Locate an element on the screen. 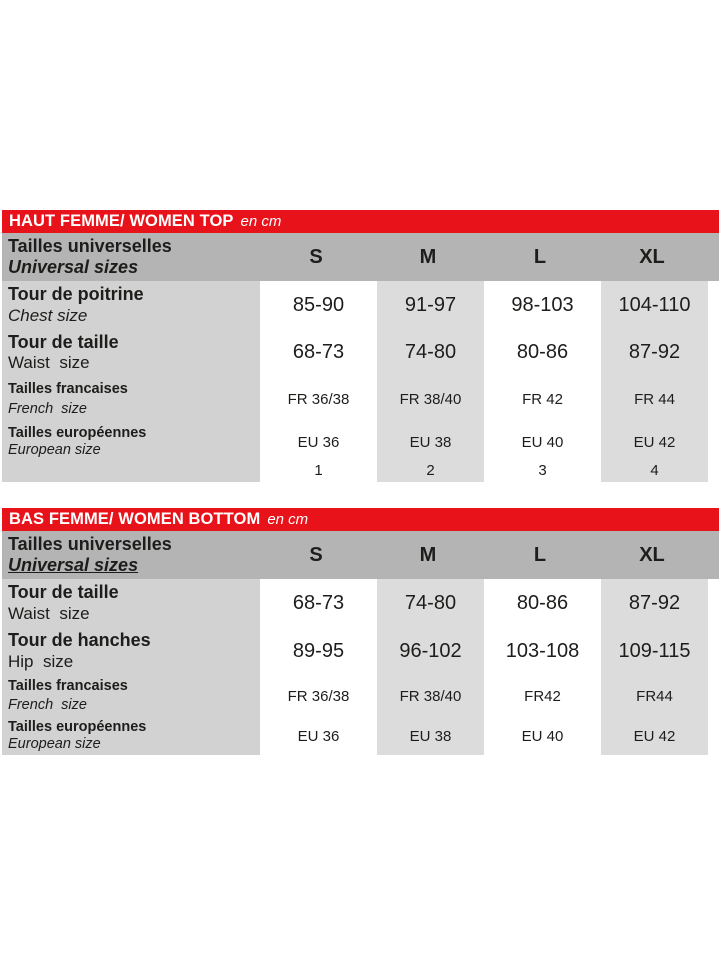  value-cell-s: 89-95 is located at coordinates (316, 651).